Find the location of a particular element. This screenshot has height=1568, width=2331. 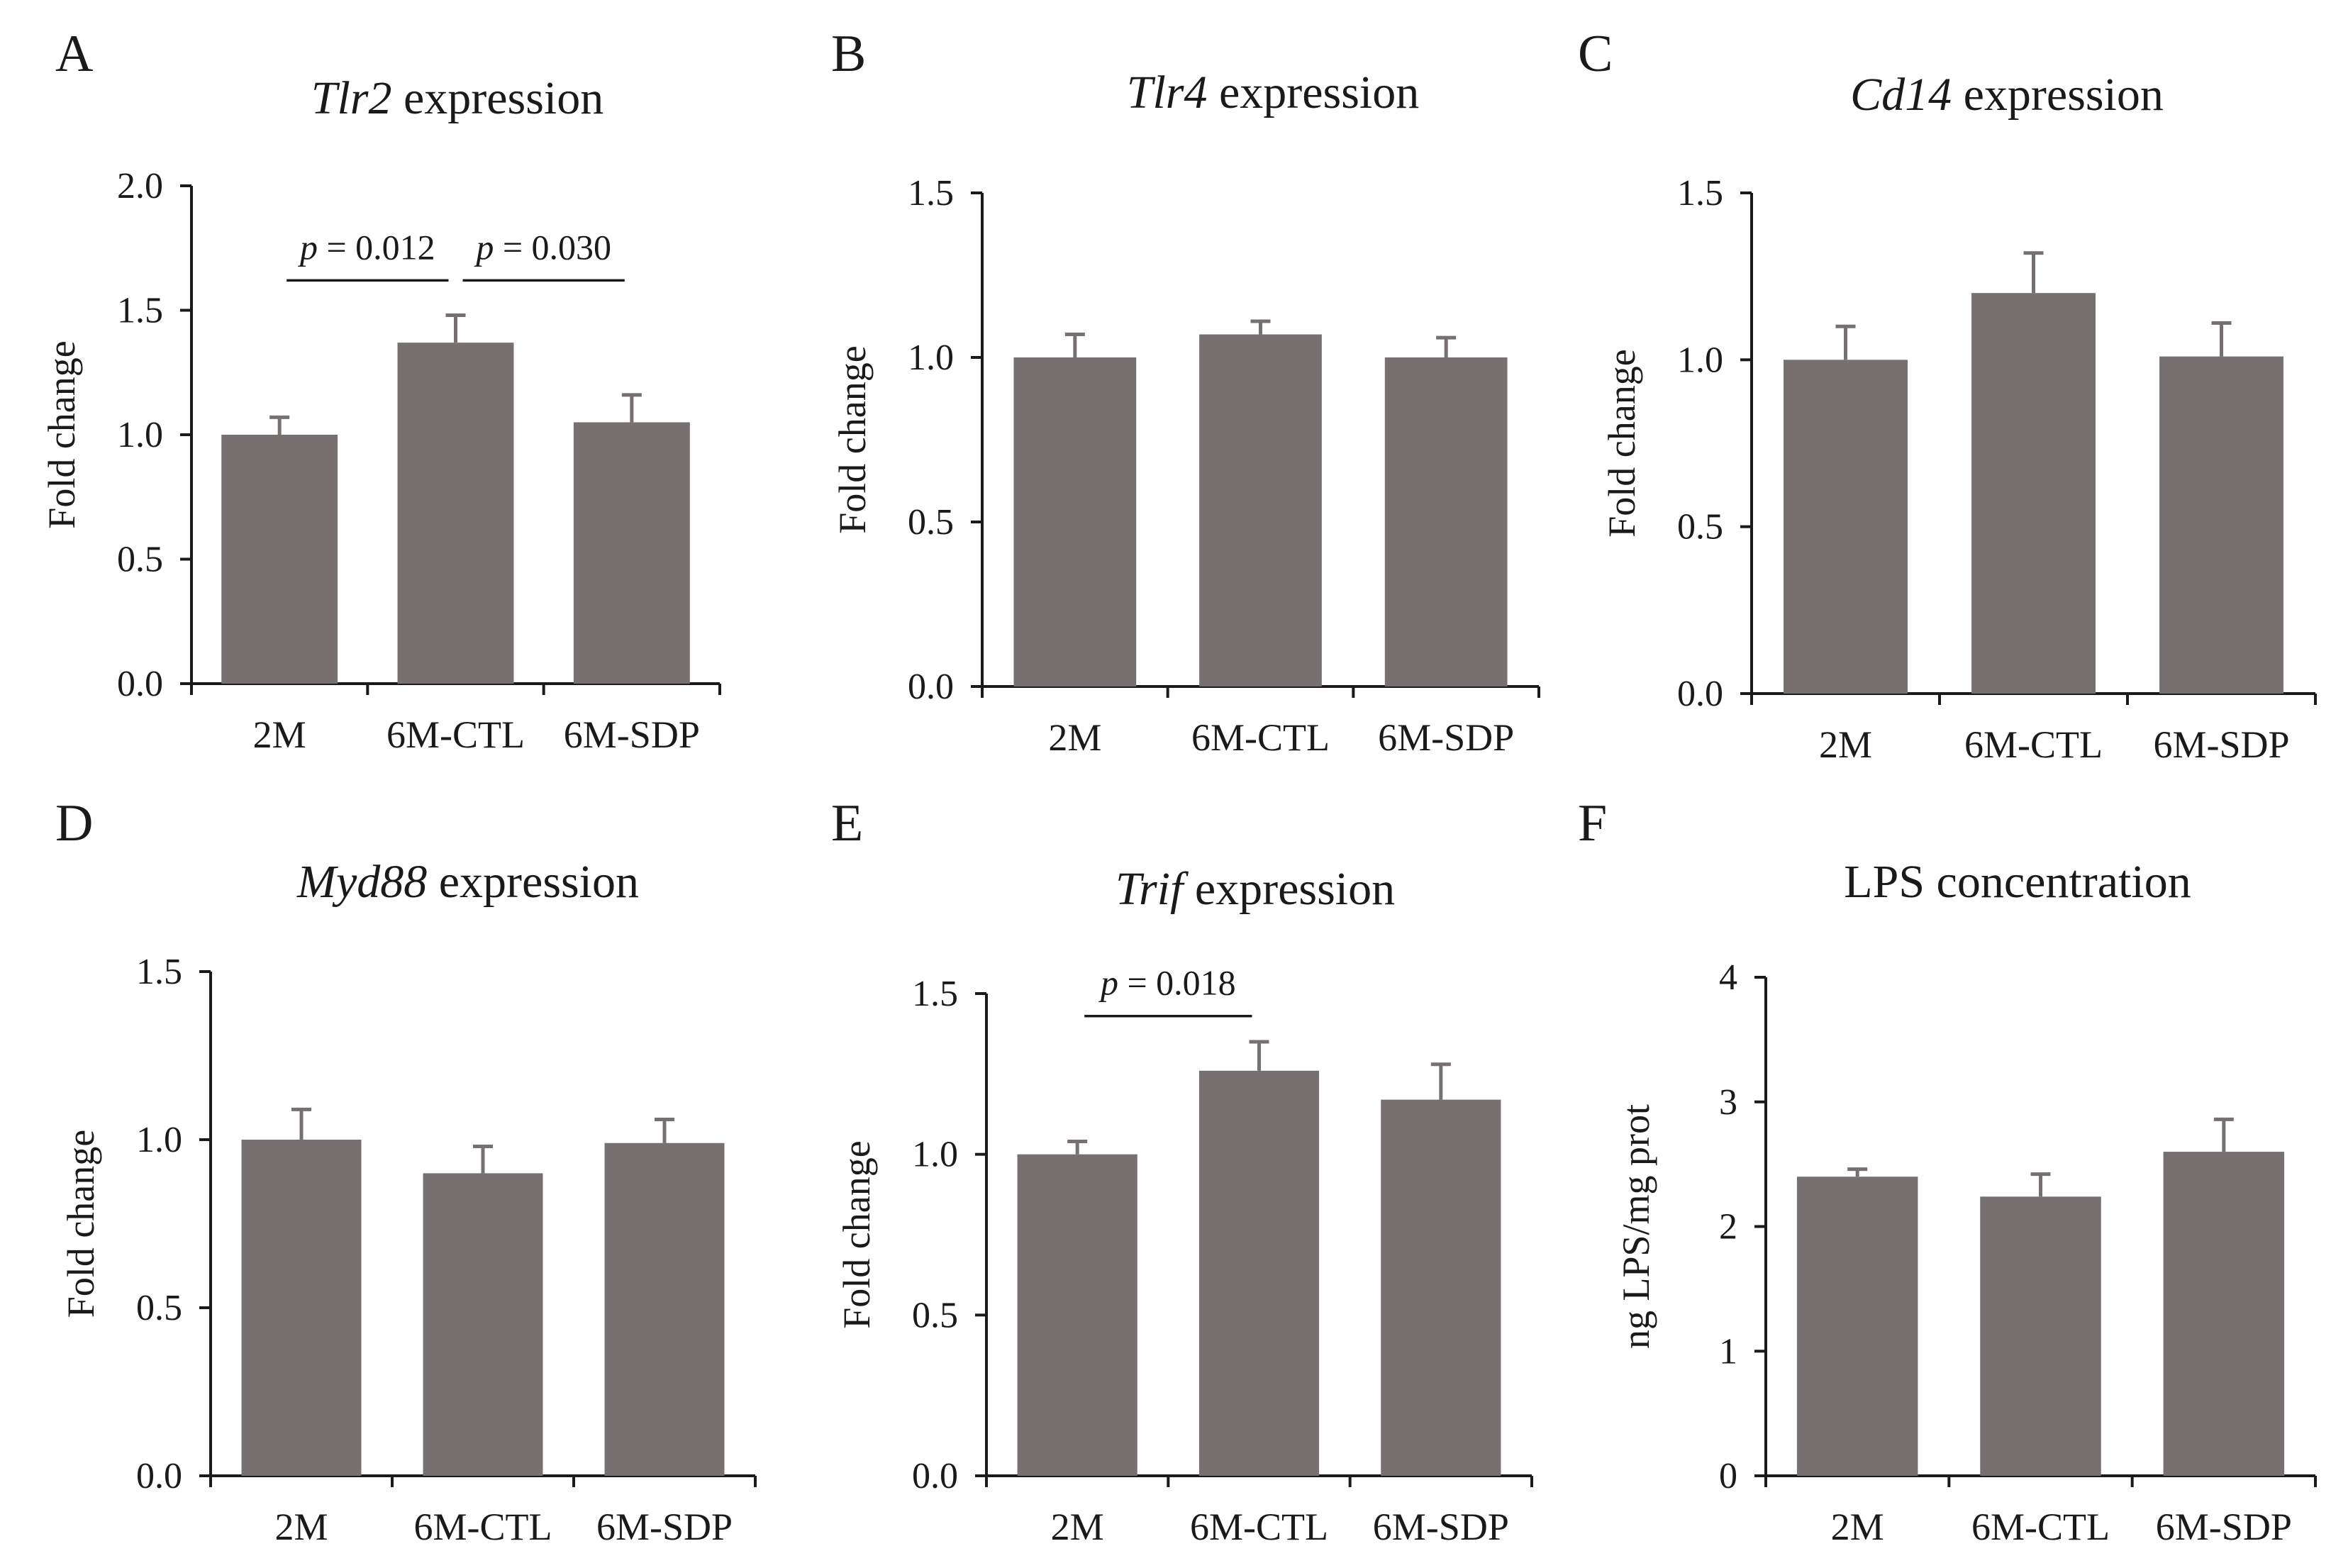

chart-title: Cd14 expression is located at coordinates (2007, 95).